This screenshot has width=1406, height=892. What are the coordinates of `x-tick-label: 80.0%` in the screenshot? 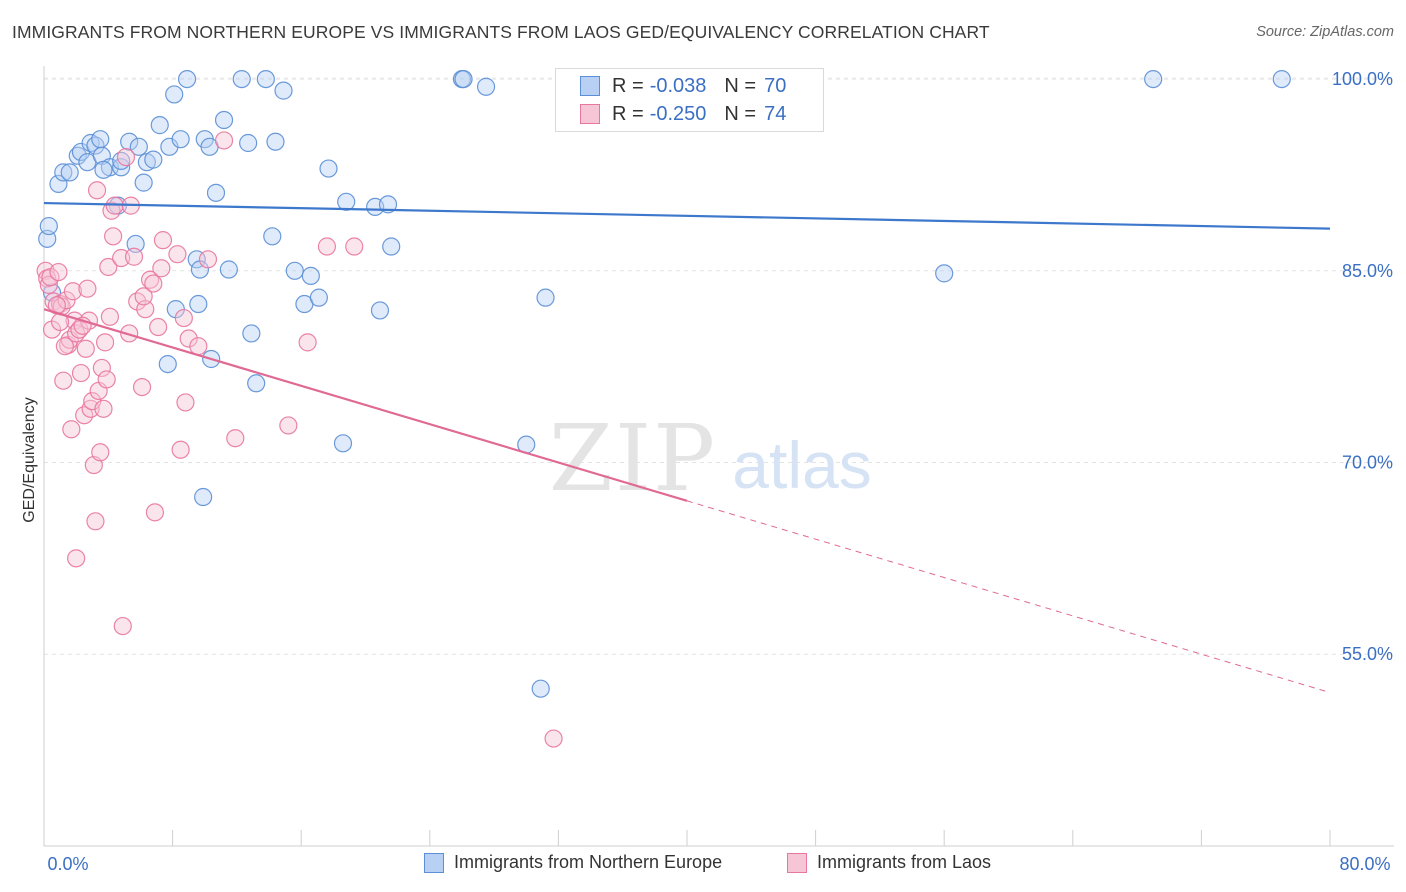 It's located at (1364, 864).